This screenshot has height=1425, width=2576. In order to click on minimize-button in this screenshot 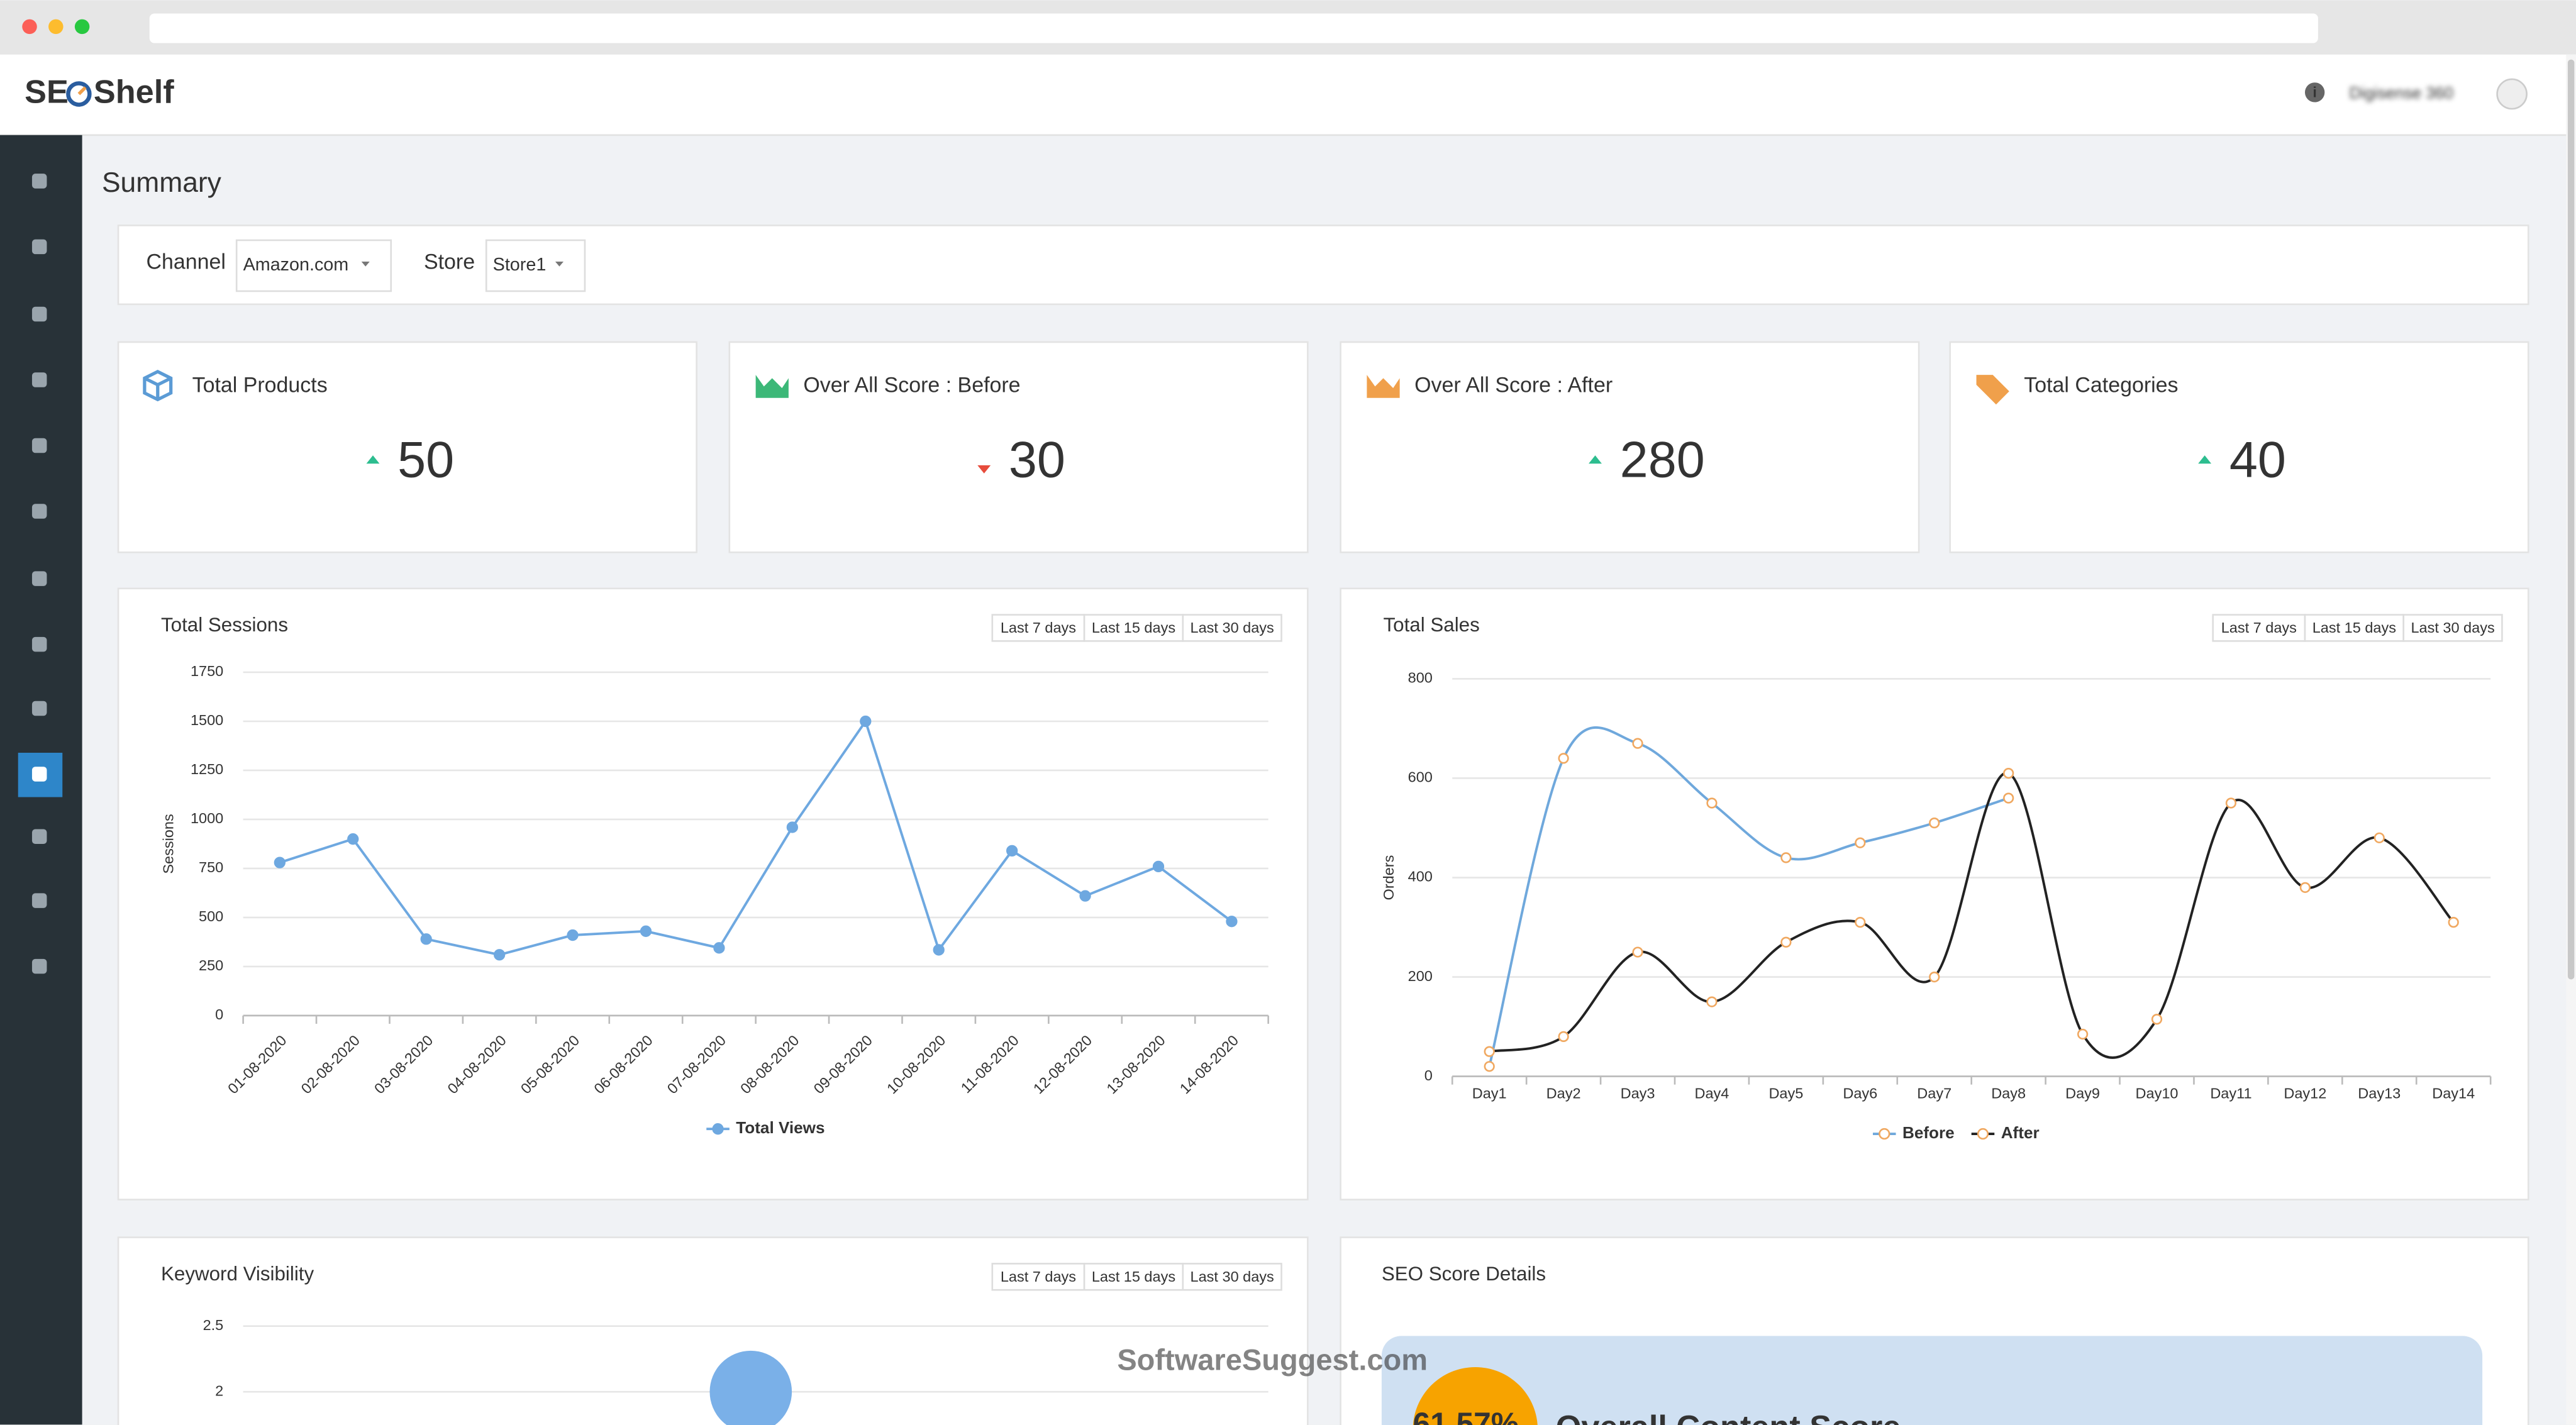, I will do `click(56, 27)`.